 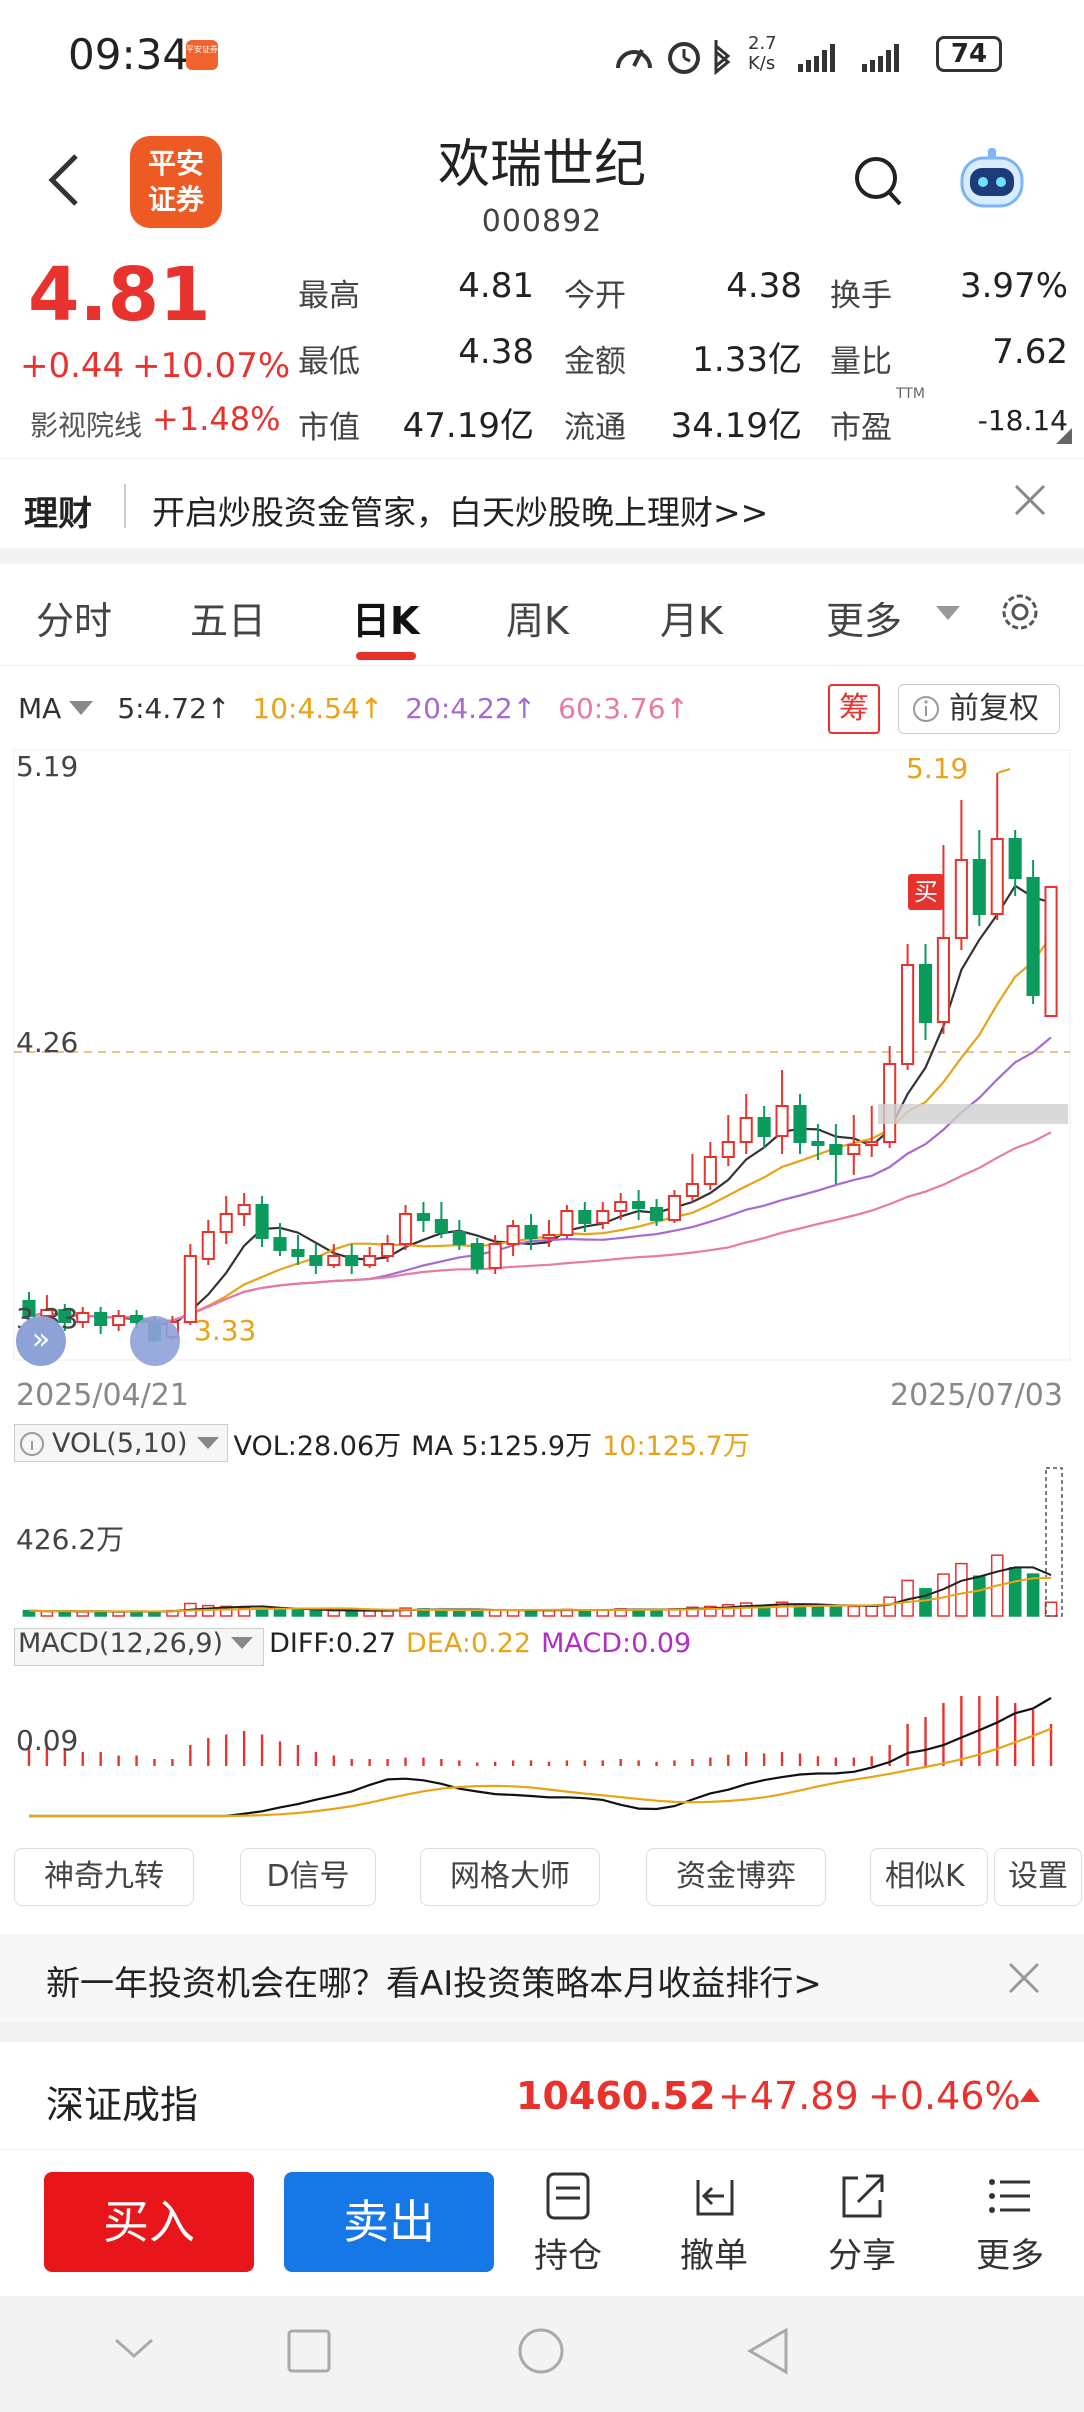 What do you see at coordinates (389, 2222) in the screenshot?
I see `sell-button: 卖出` at bounding box center [389, 2222].